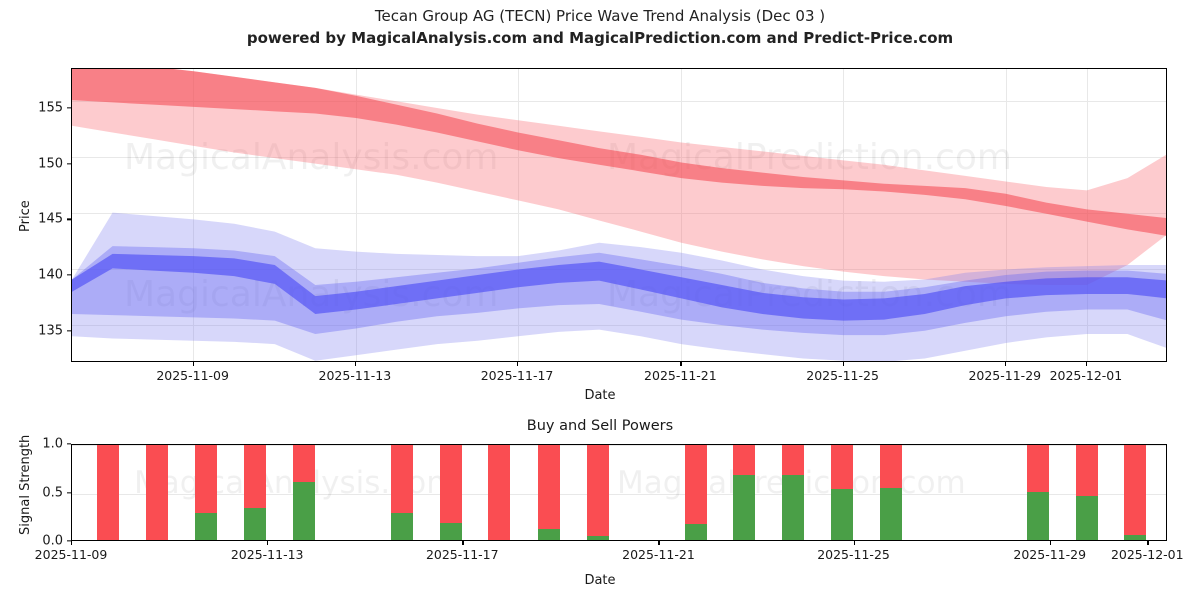 The width and height of the screenshot is (1200, 600). What do you see at coordinates (50, 164) in the screenshot?
I see `price-ytick-label: 150` at bounding box center [50, 164].